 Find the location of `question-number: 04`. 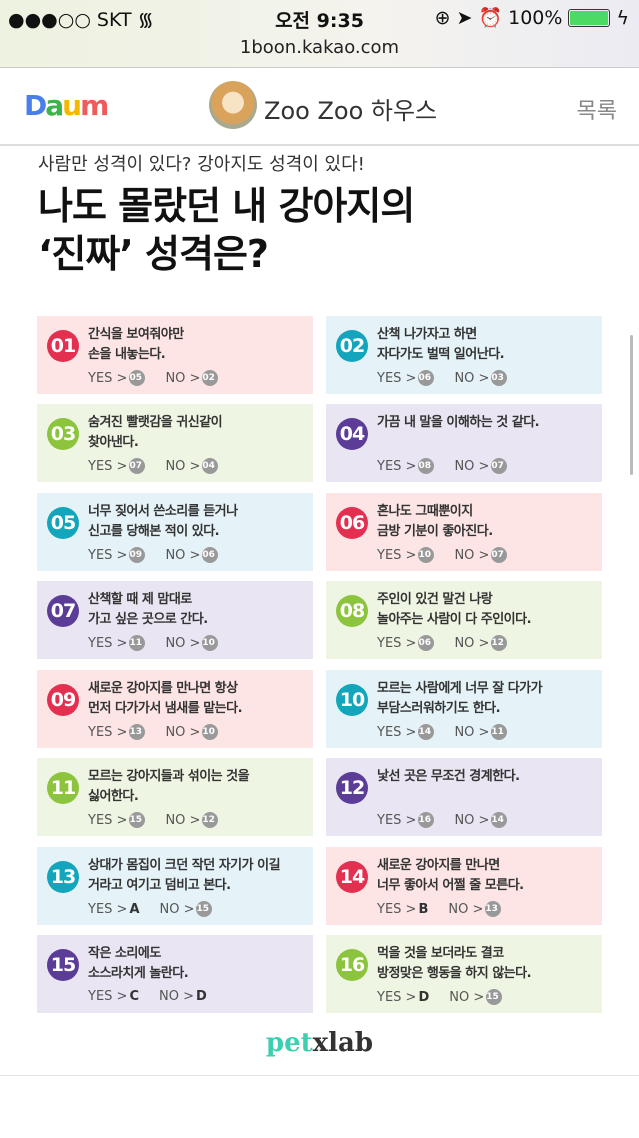

question-number: 04 is located at coordinates (352, 434).